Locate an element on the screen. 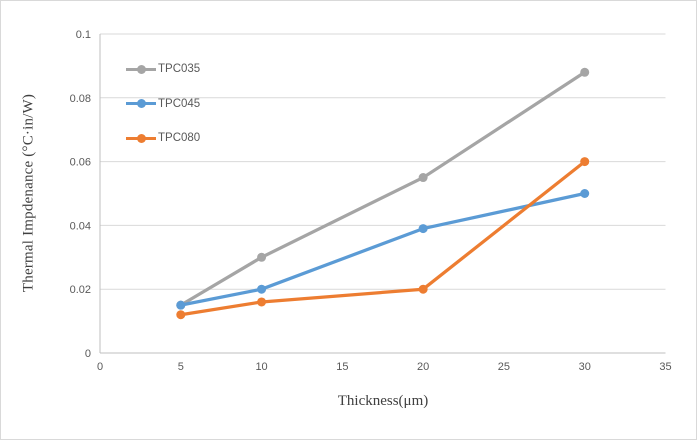  x-tick-label: 25 is located at coordinates (504, 367).